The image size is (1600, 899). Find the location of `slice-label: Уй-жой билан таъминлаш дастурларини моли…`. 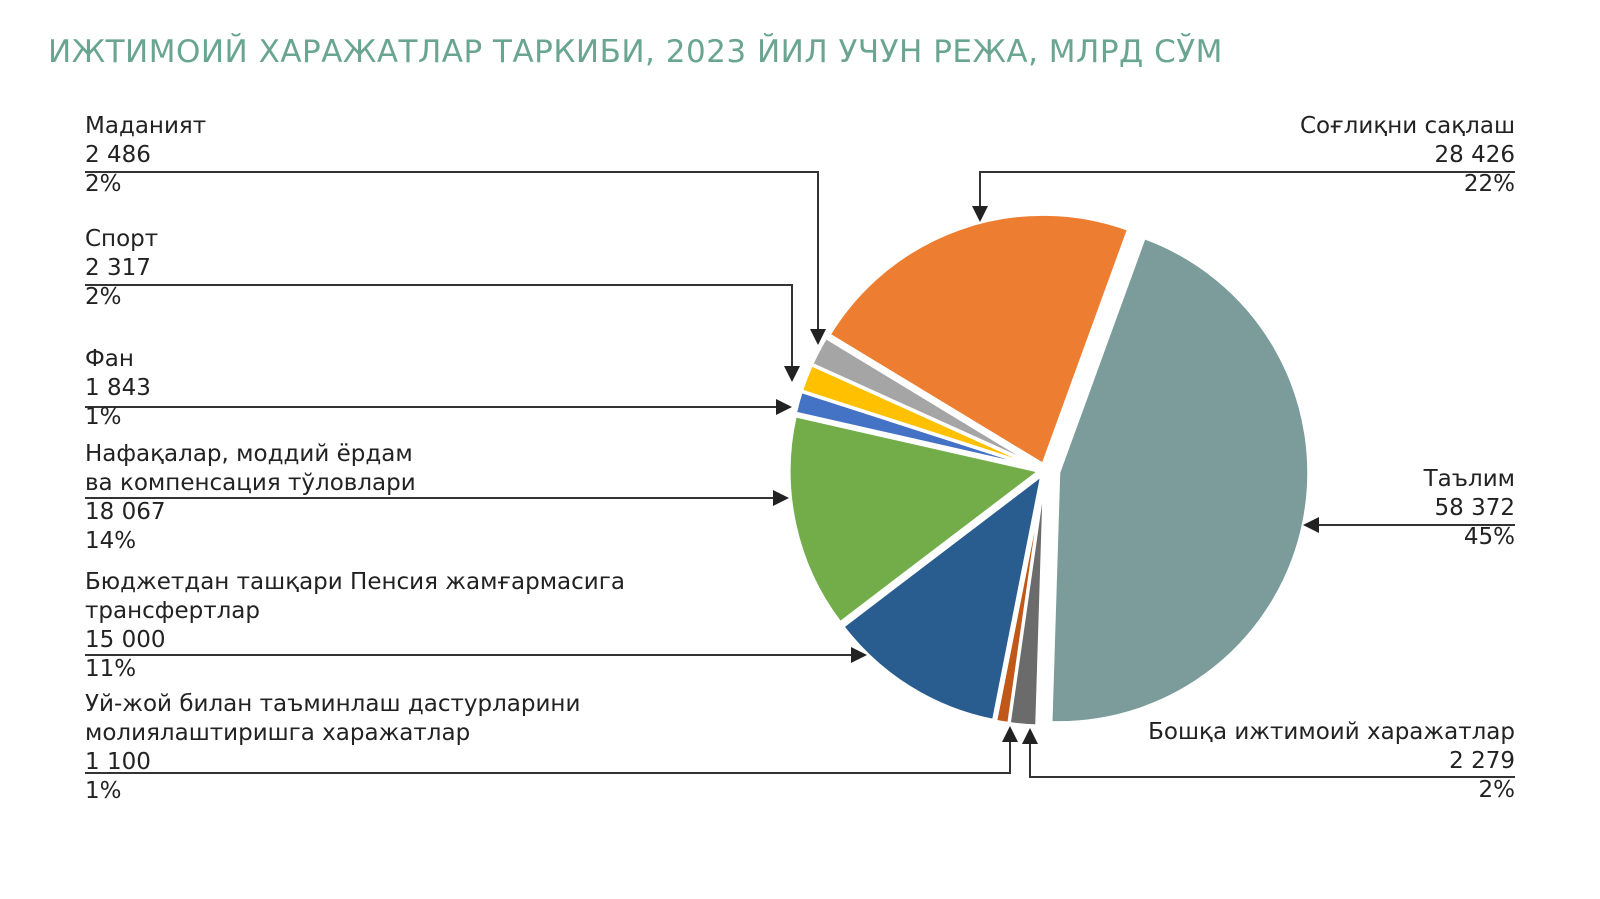

slice-label: Уй-жой билан таъминлаш дастурларини моли… is located at coordinates (332, 748).